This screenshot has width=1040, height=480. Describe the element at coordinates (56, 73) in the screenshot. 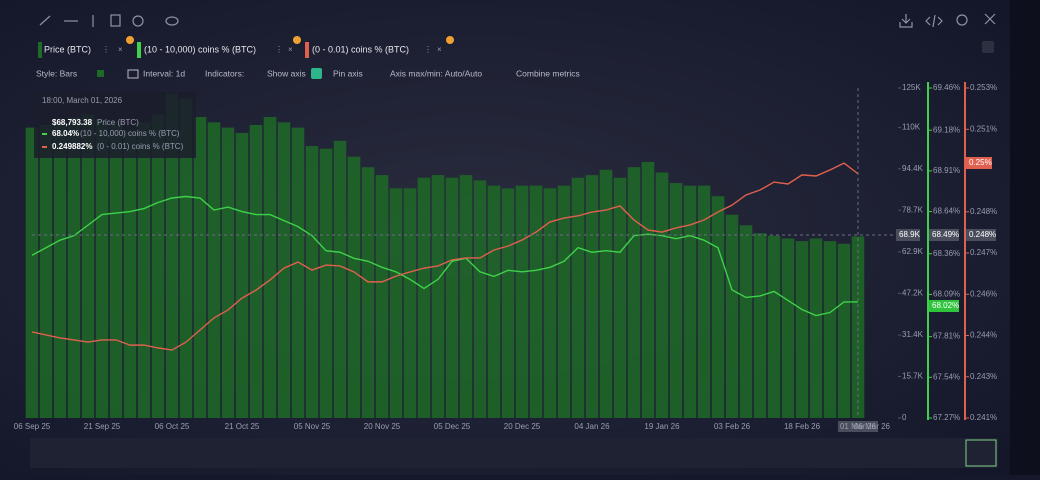

I see `style-control: Style: Bars` at that location.